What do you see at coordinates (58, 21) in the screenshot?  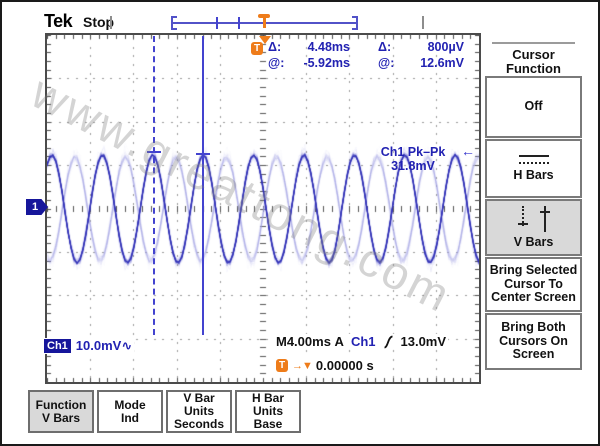 I see `tek-logo: Tek` at bounding box center [58, 21].